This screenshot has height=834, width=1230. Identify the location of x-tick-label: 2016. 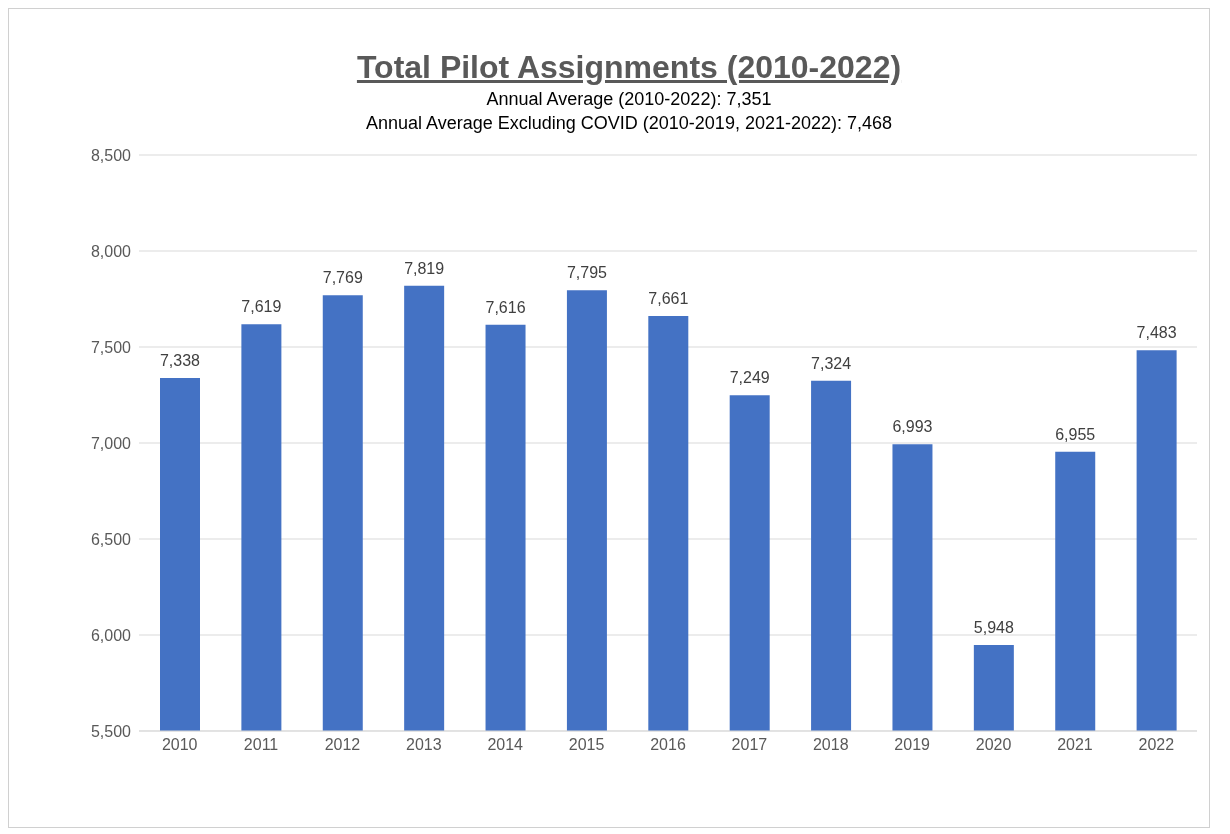
(668, 745).